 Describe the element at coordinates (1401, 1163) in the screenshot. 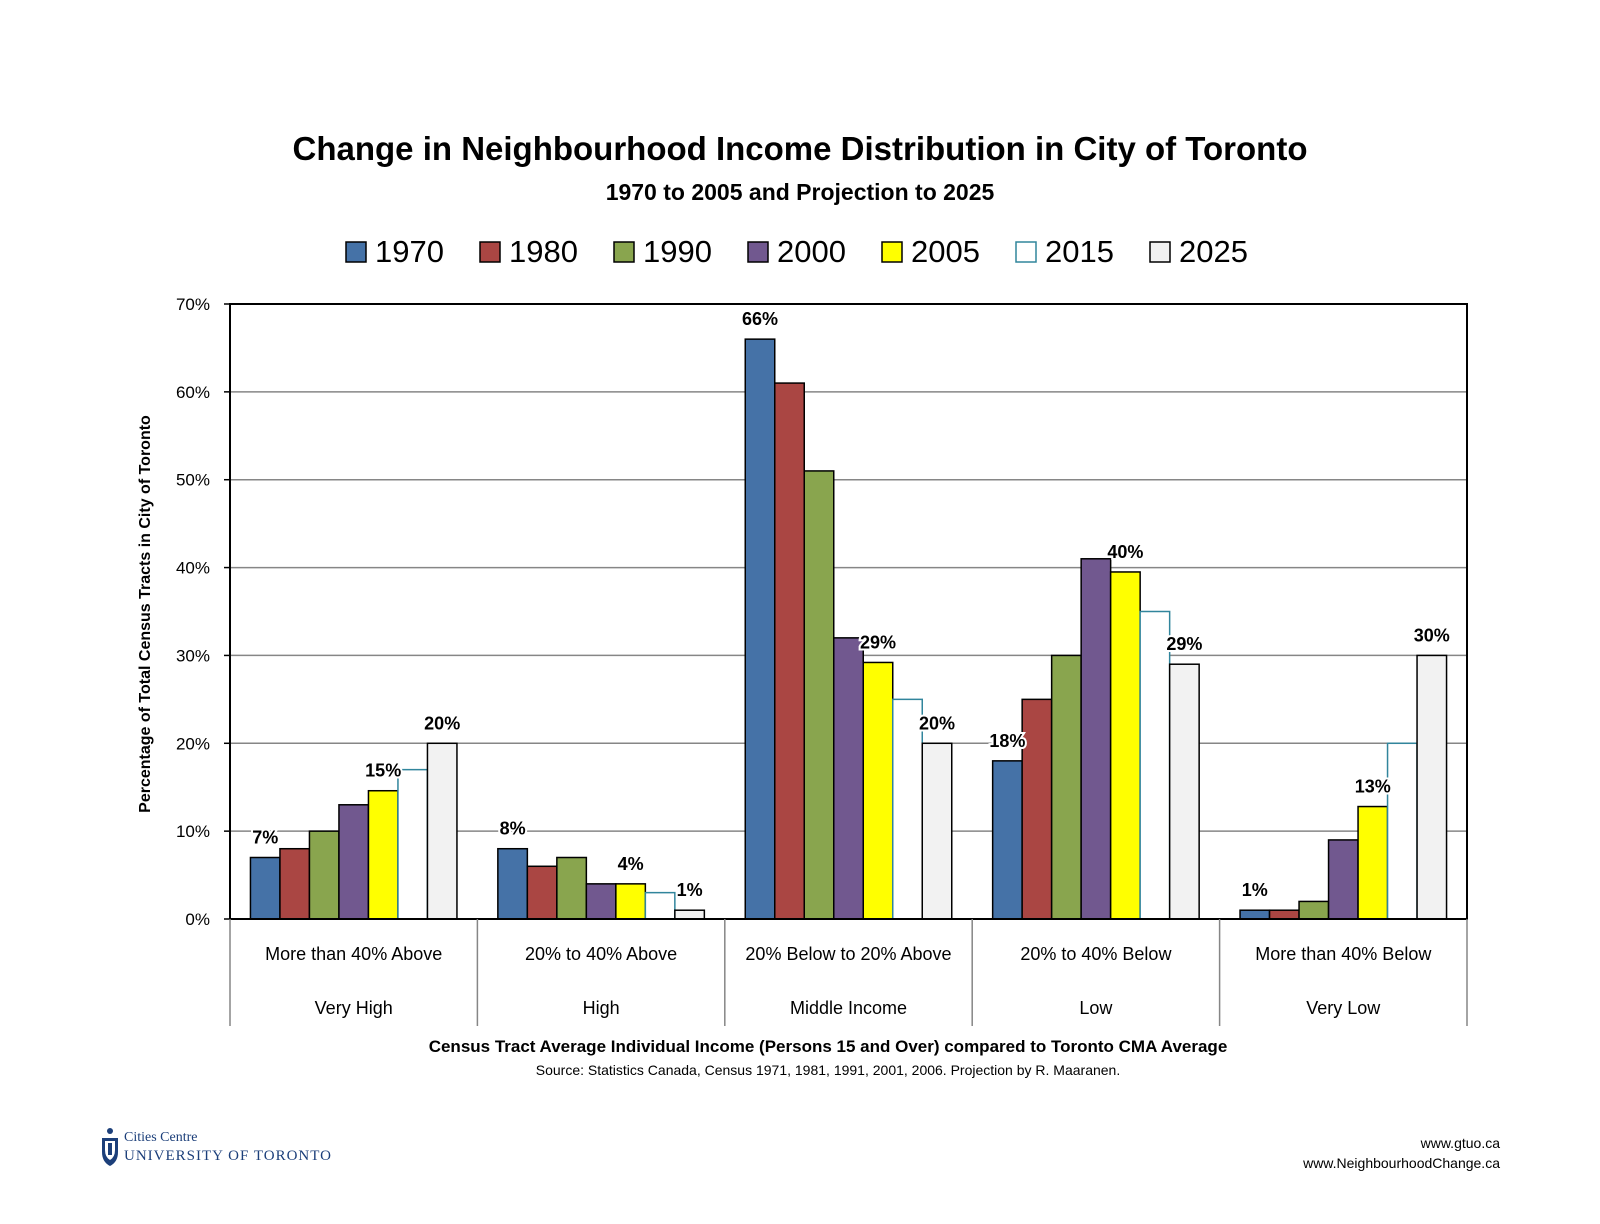

I see `footer-url-neighbourhoodchange: www.NeighbourhoodChange.ca` at that location.